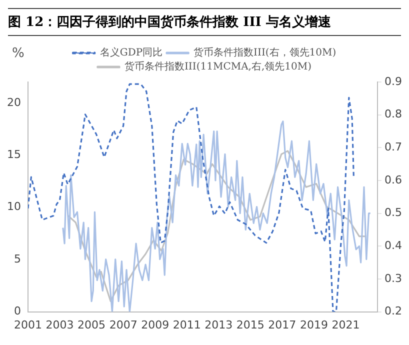 The height and width of the screenshot is (345, 409). I want to click on y2-tick-label: 0.6, so click(393, 179).